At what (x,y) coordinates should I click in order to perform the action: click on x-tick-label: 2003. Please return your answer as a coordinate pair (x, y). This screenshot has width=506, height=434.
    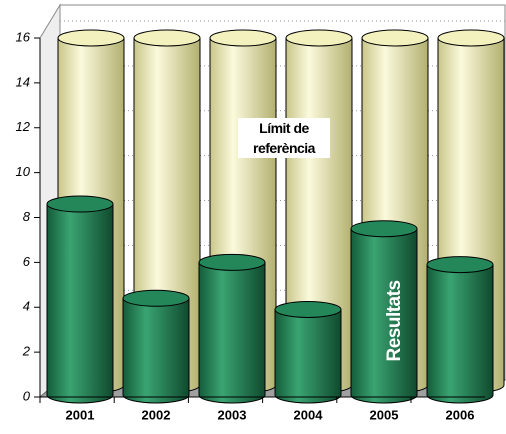
    Looking at the image, I should click on (232, 414).